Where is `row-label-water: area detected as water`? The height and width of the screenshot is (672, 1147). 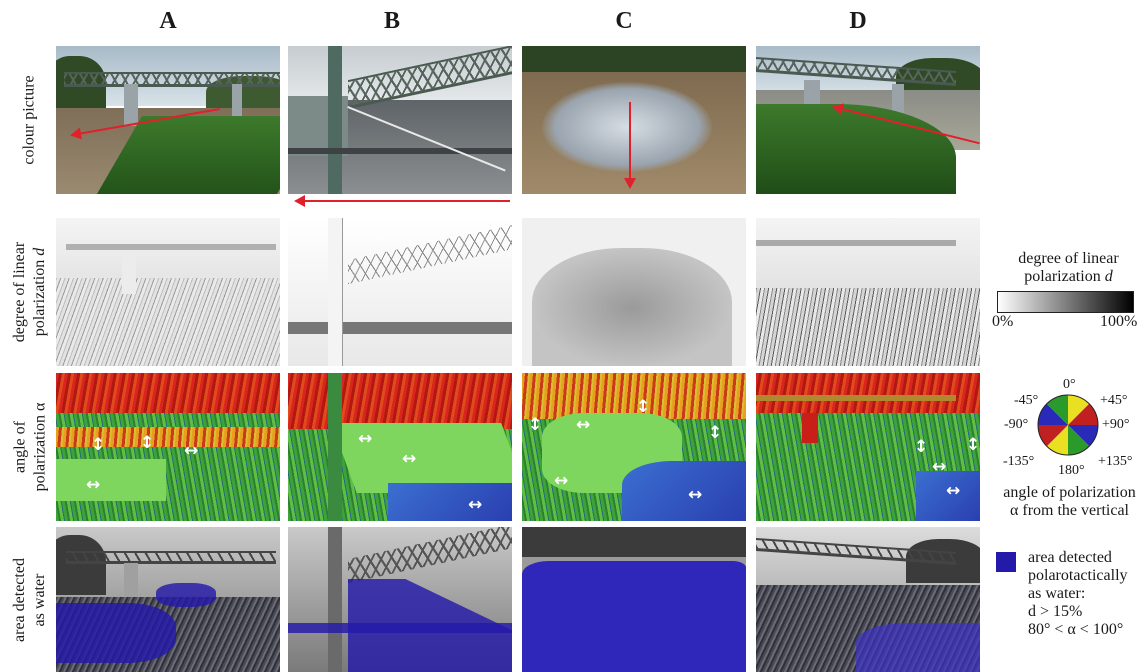
row-label-water: area detected as water is located at coordinates (29, 599).